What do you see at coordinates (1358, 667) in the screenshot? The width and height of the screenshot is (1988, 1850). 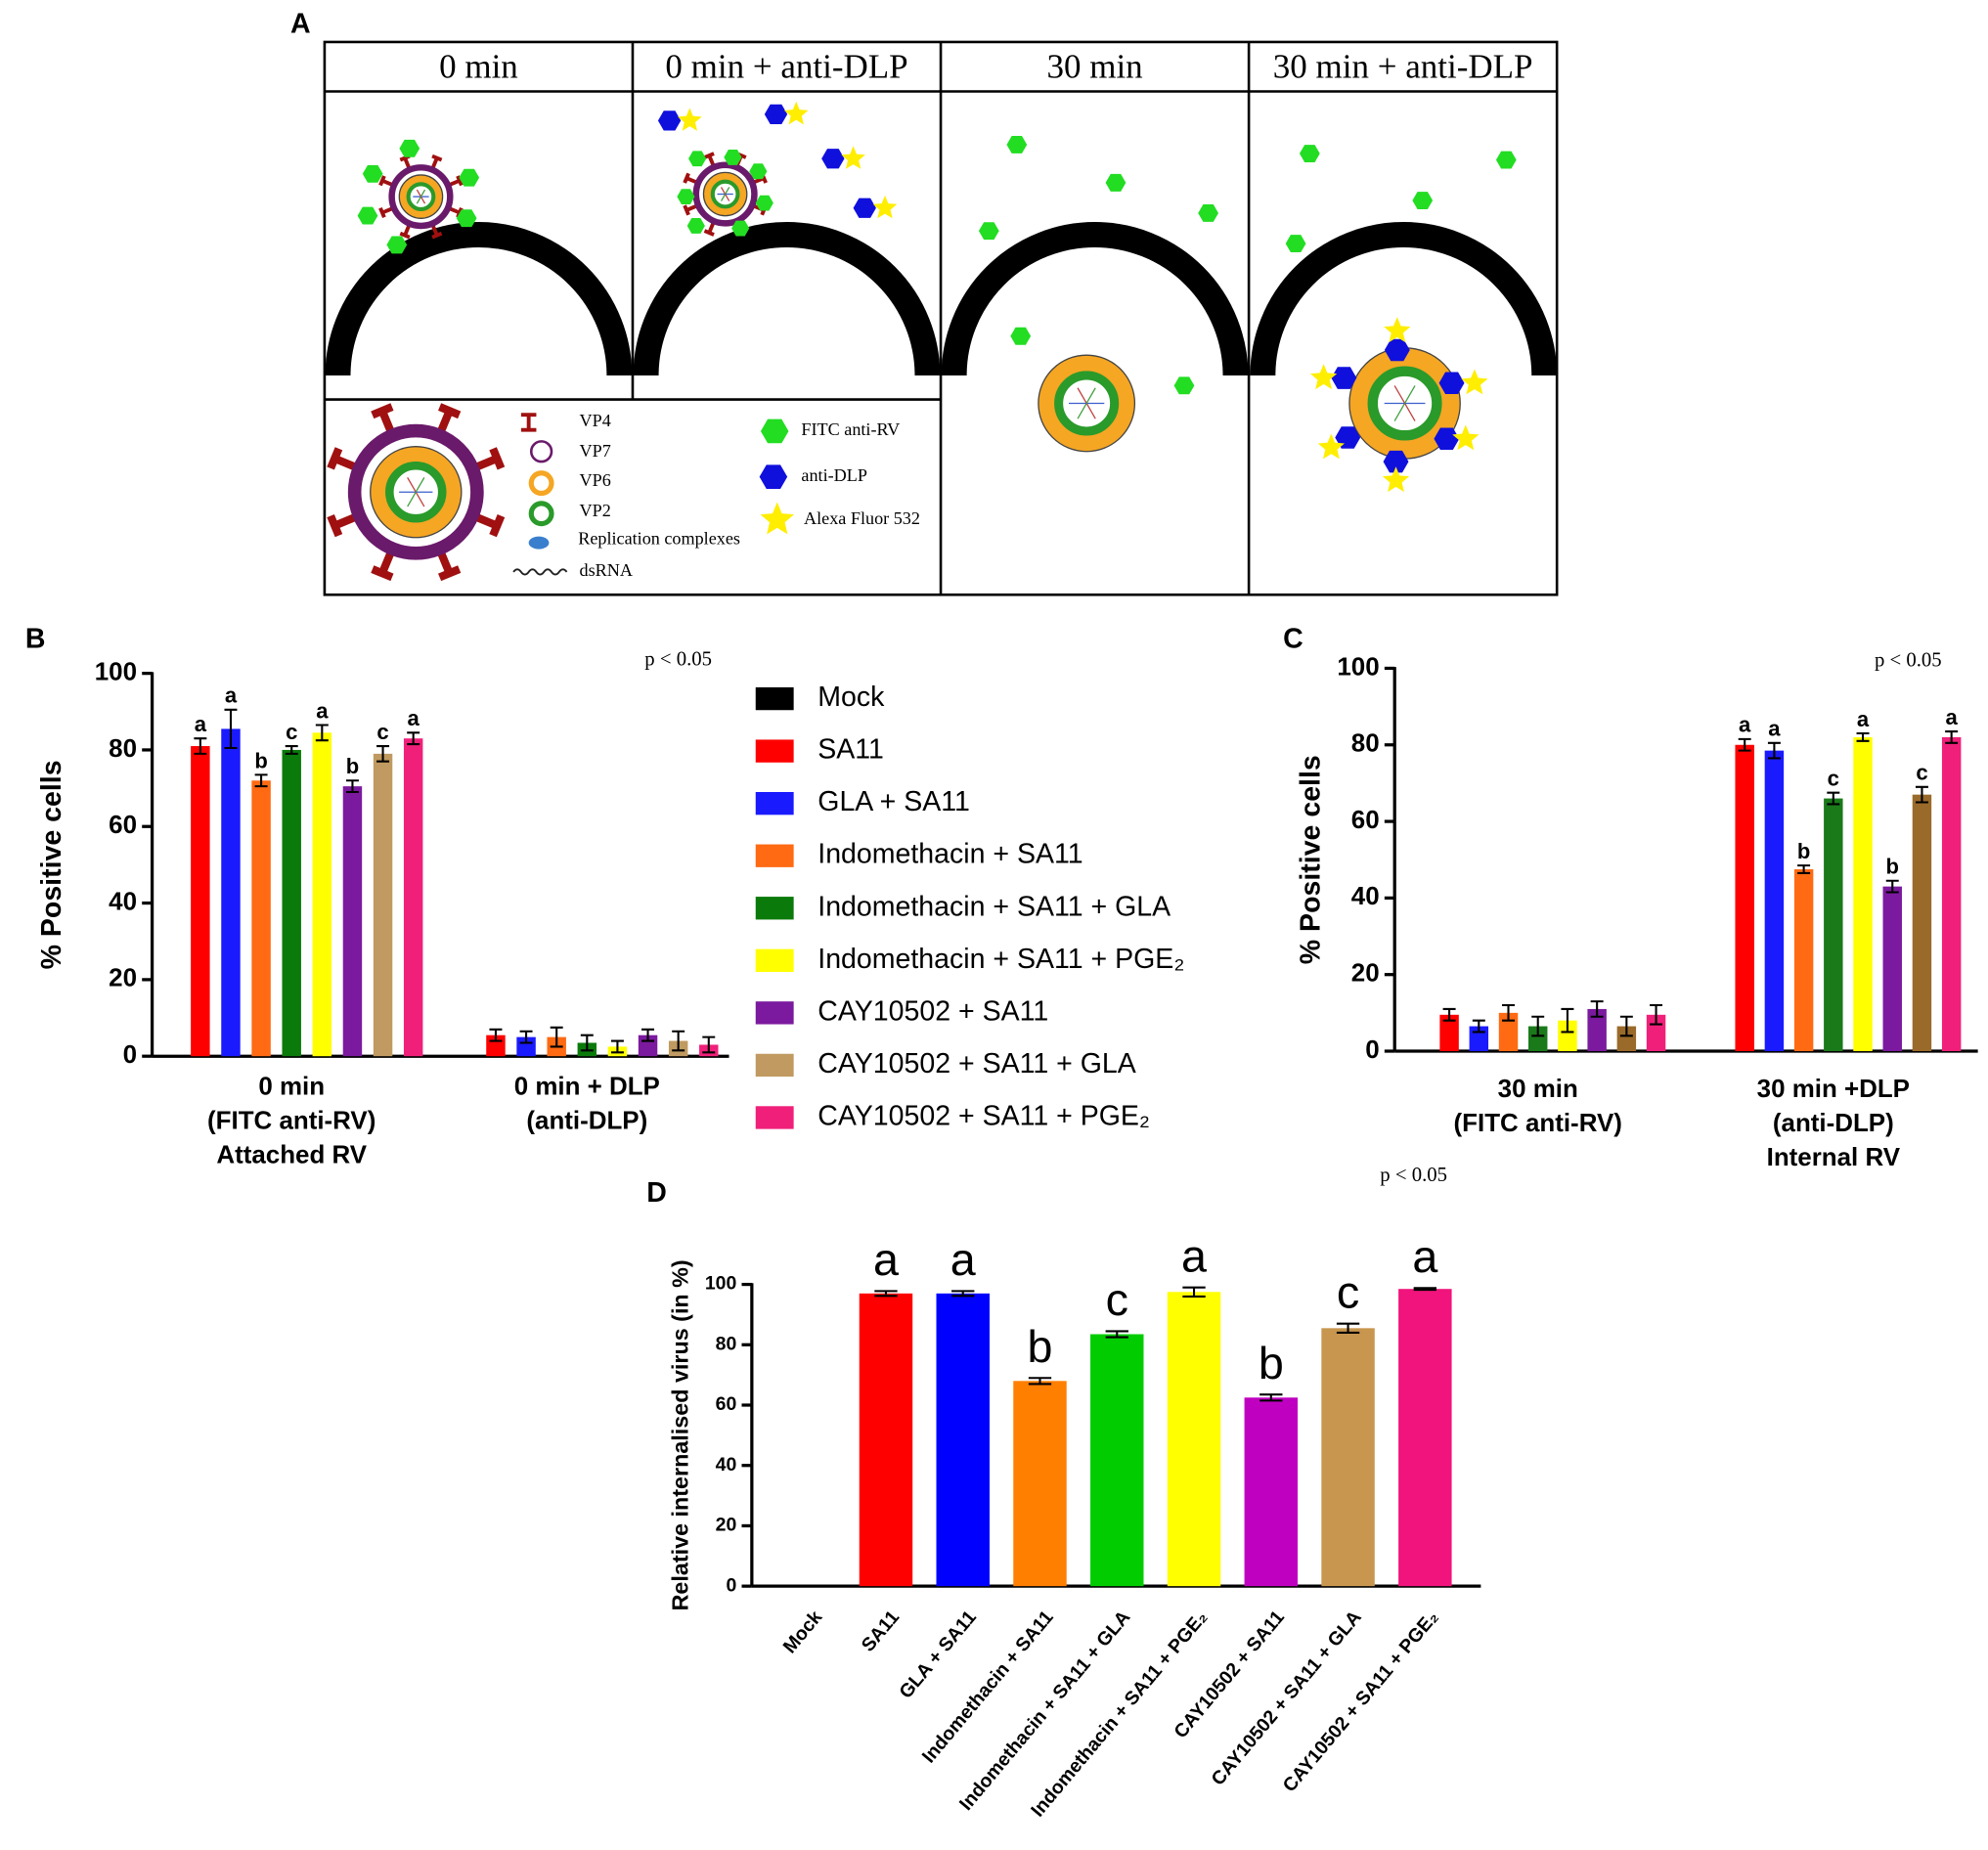 I see `y-tick-label: 100` at bounding box center [1358, 667].